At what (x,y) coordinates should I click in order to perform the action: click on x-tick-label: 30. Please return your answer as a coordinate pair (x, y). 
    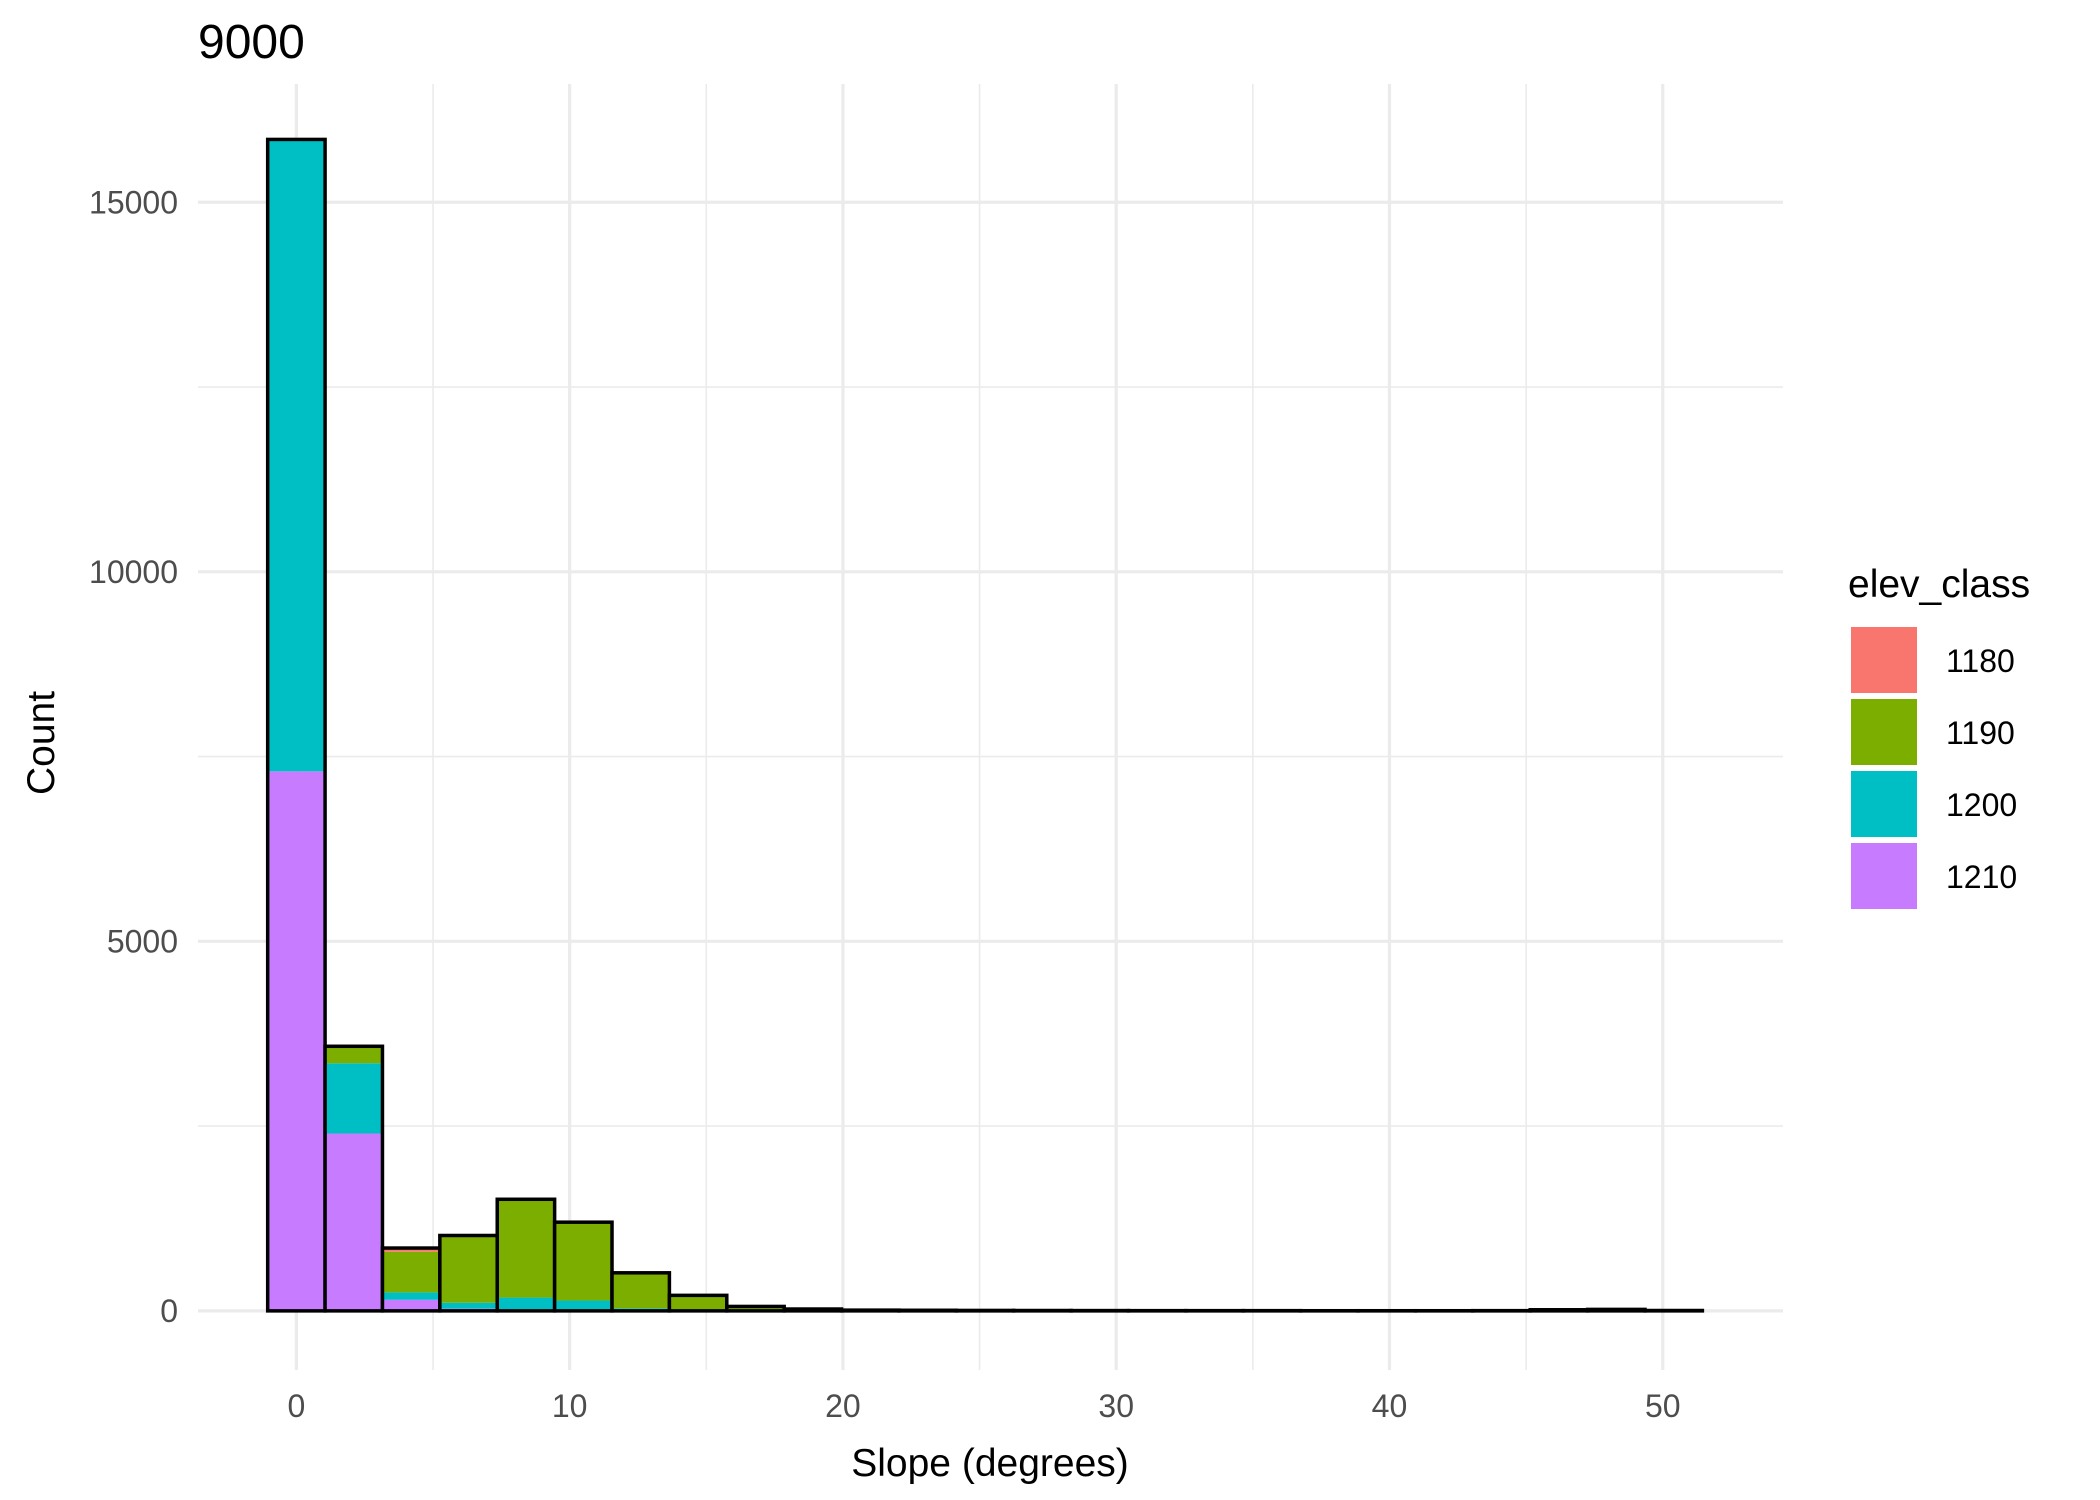
    Looking at the image, I should click on (1116, 1406).